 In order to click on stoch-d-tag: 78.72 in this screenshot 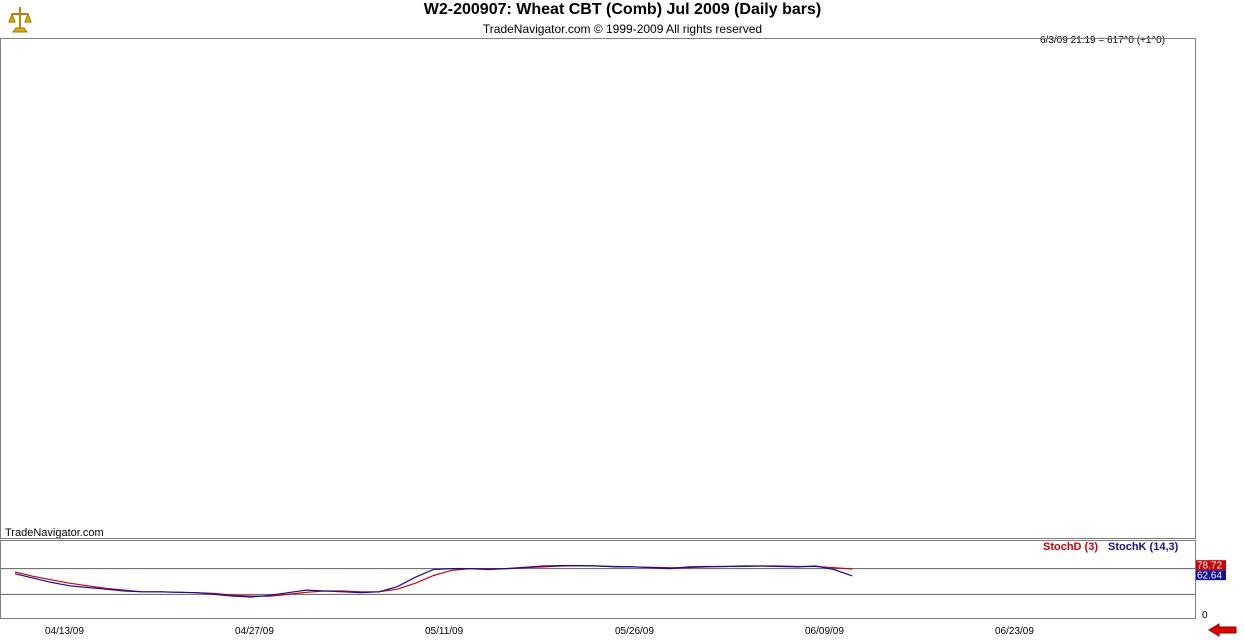, I will do `click(1209, 566)`.